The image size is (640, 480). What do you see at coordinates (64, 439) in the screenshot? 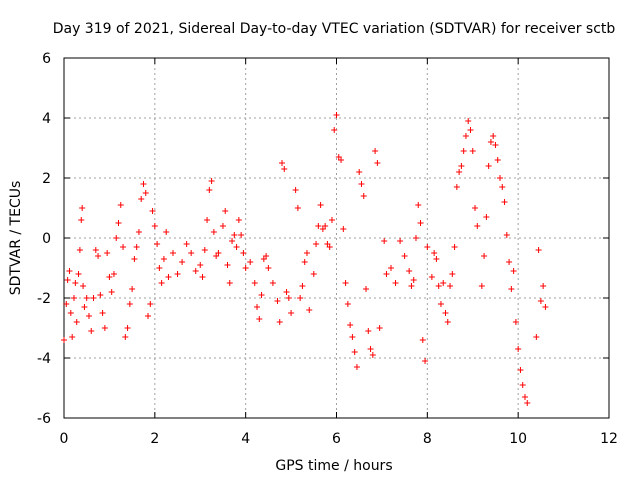
I see `x-tick-label: 0` at bounding box center [64, 439].